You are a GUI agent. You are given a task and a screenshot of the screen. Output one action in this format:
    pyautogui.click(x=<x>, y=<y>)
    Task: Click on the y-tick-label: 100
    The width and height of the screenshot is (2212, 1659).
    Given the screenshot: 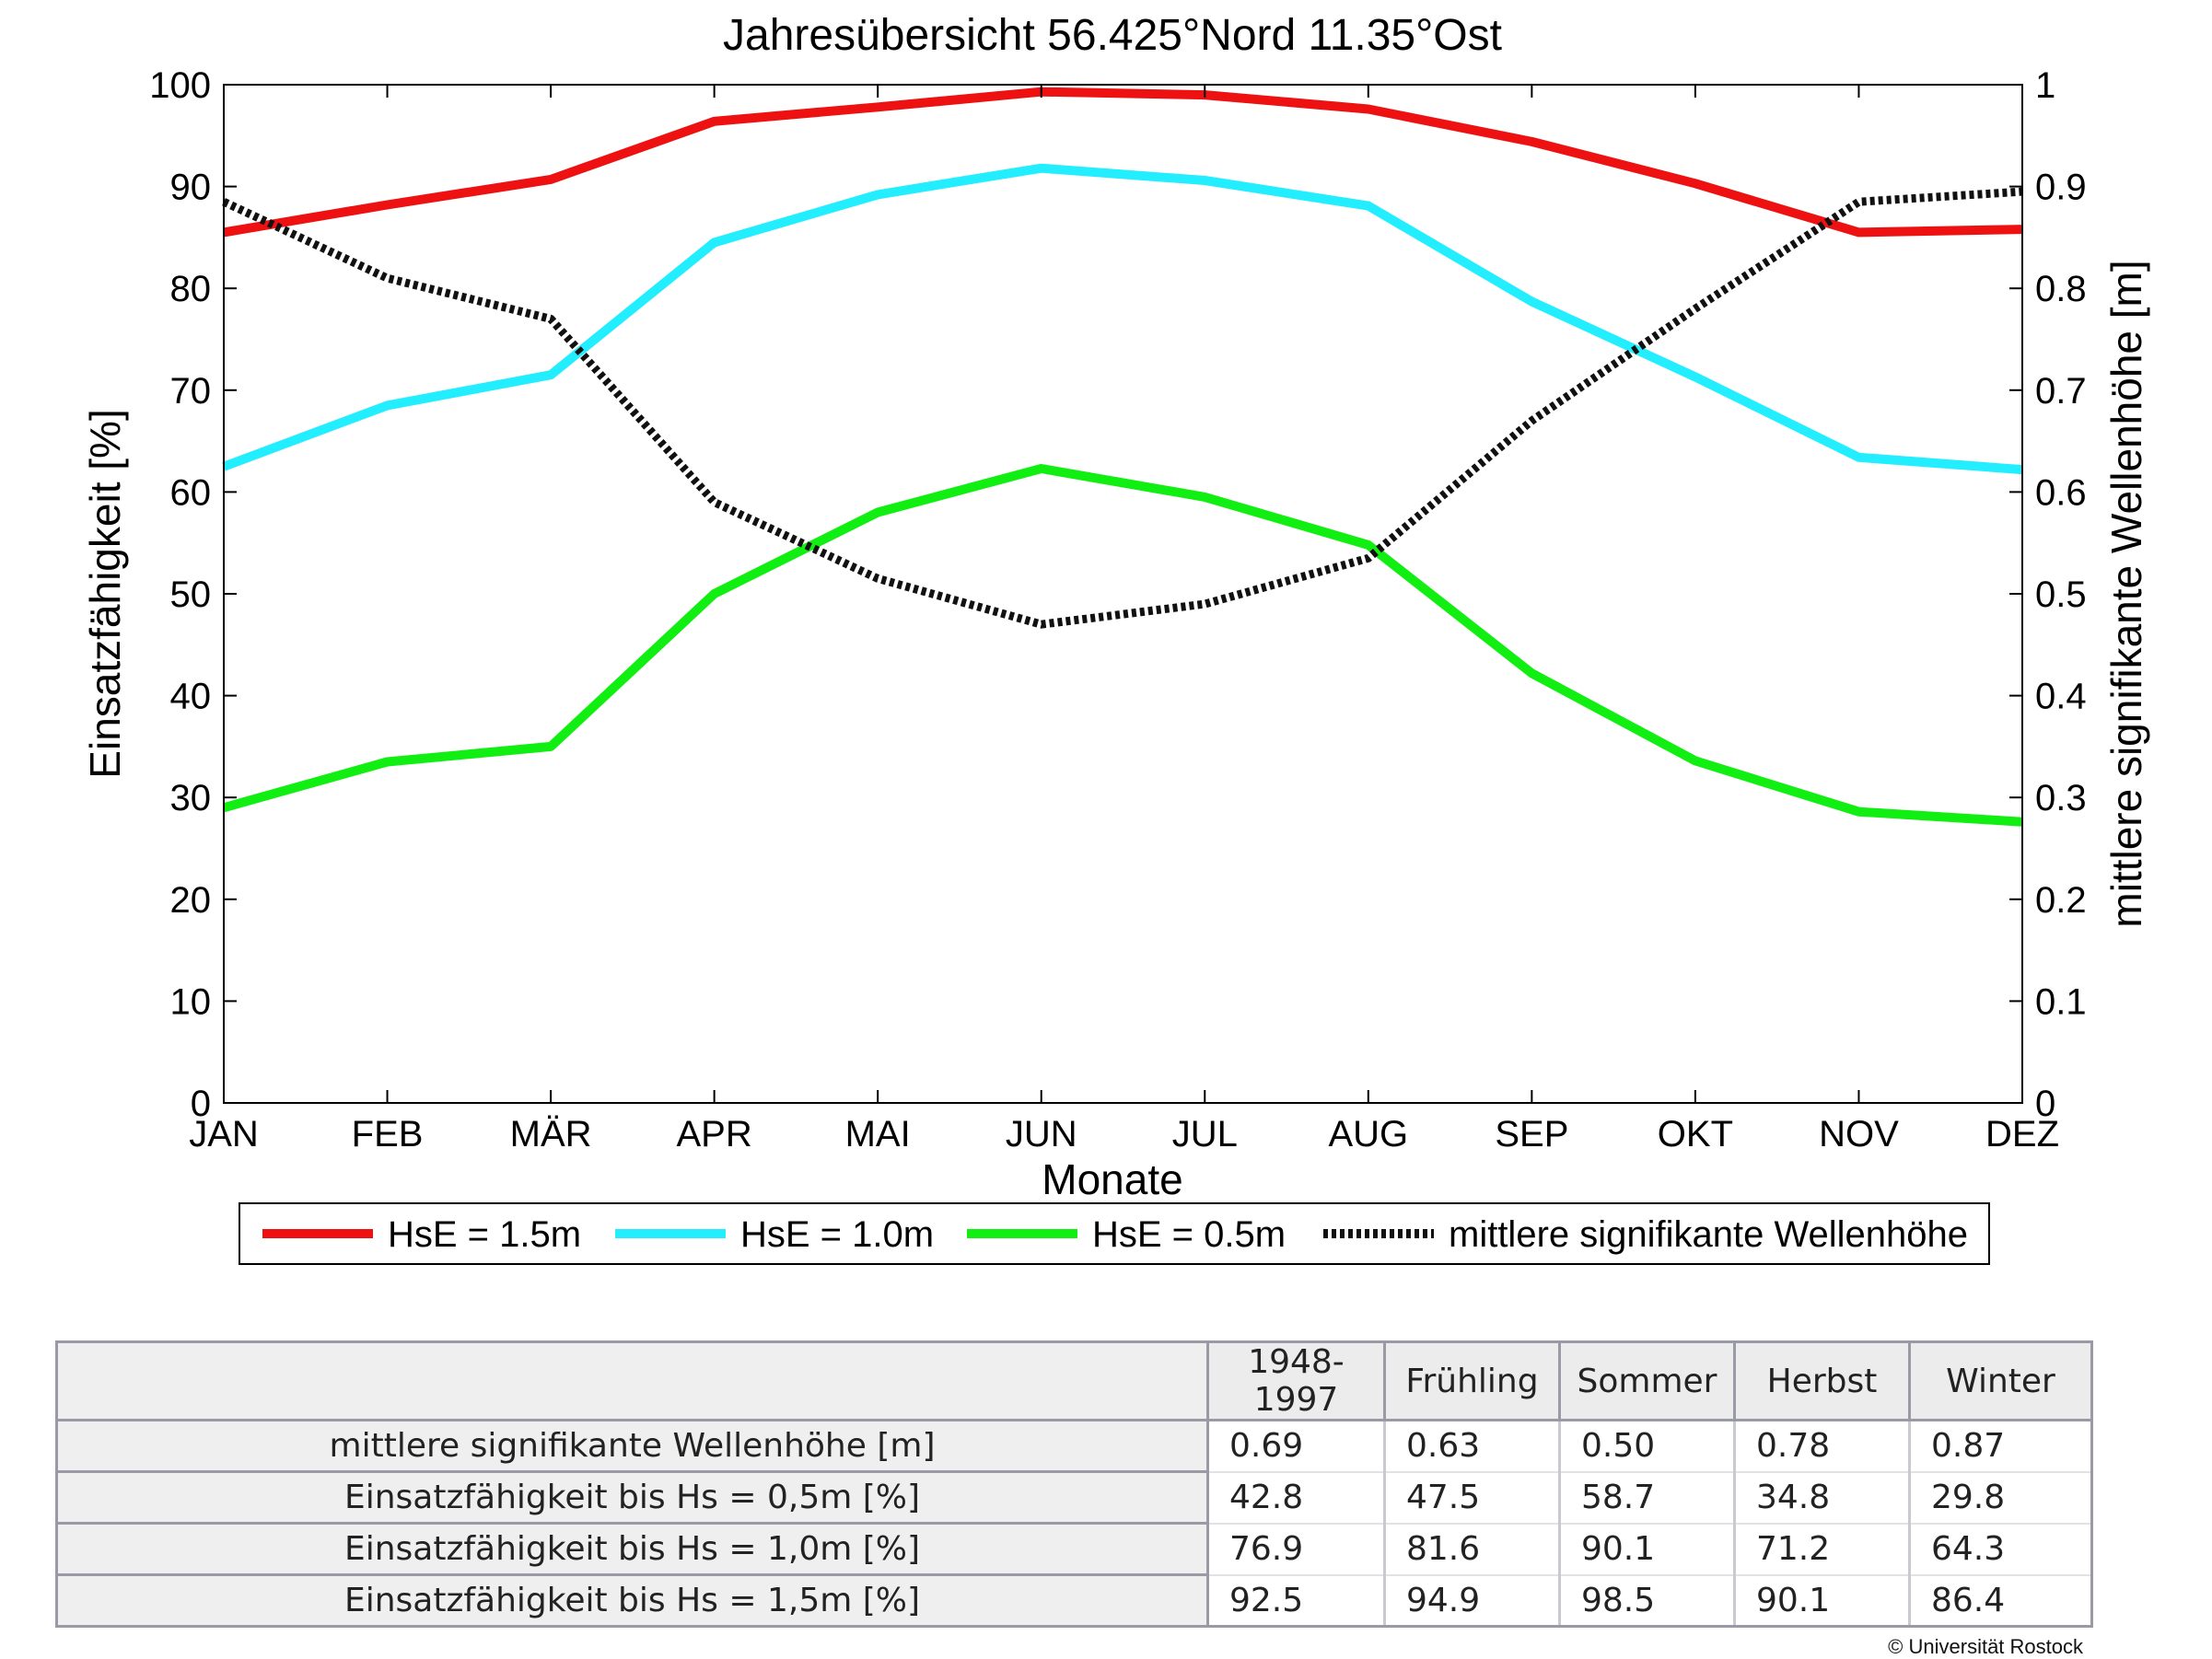 What is the action you would take?
    pyautogui.click(x=180, y=85)
    